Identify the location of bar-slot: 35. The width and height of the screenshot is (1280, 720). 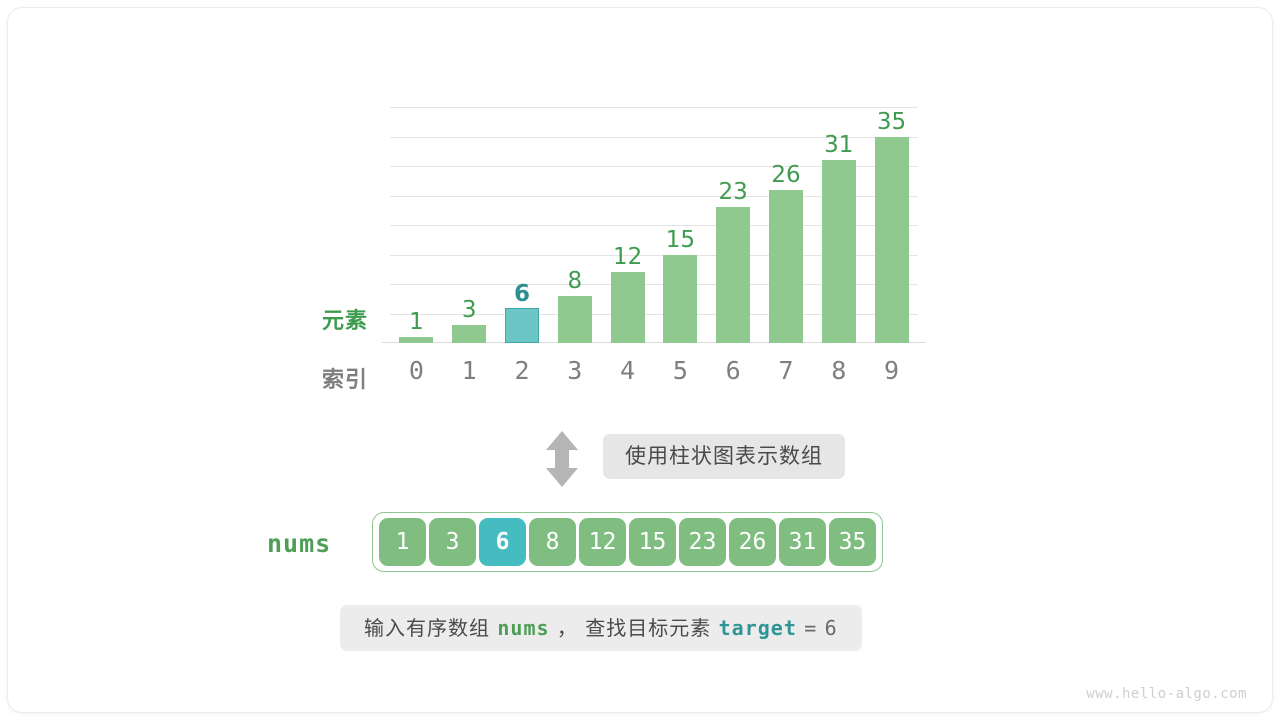
(891, 225).